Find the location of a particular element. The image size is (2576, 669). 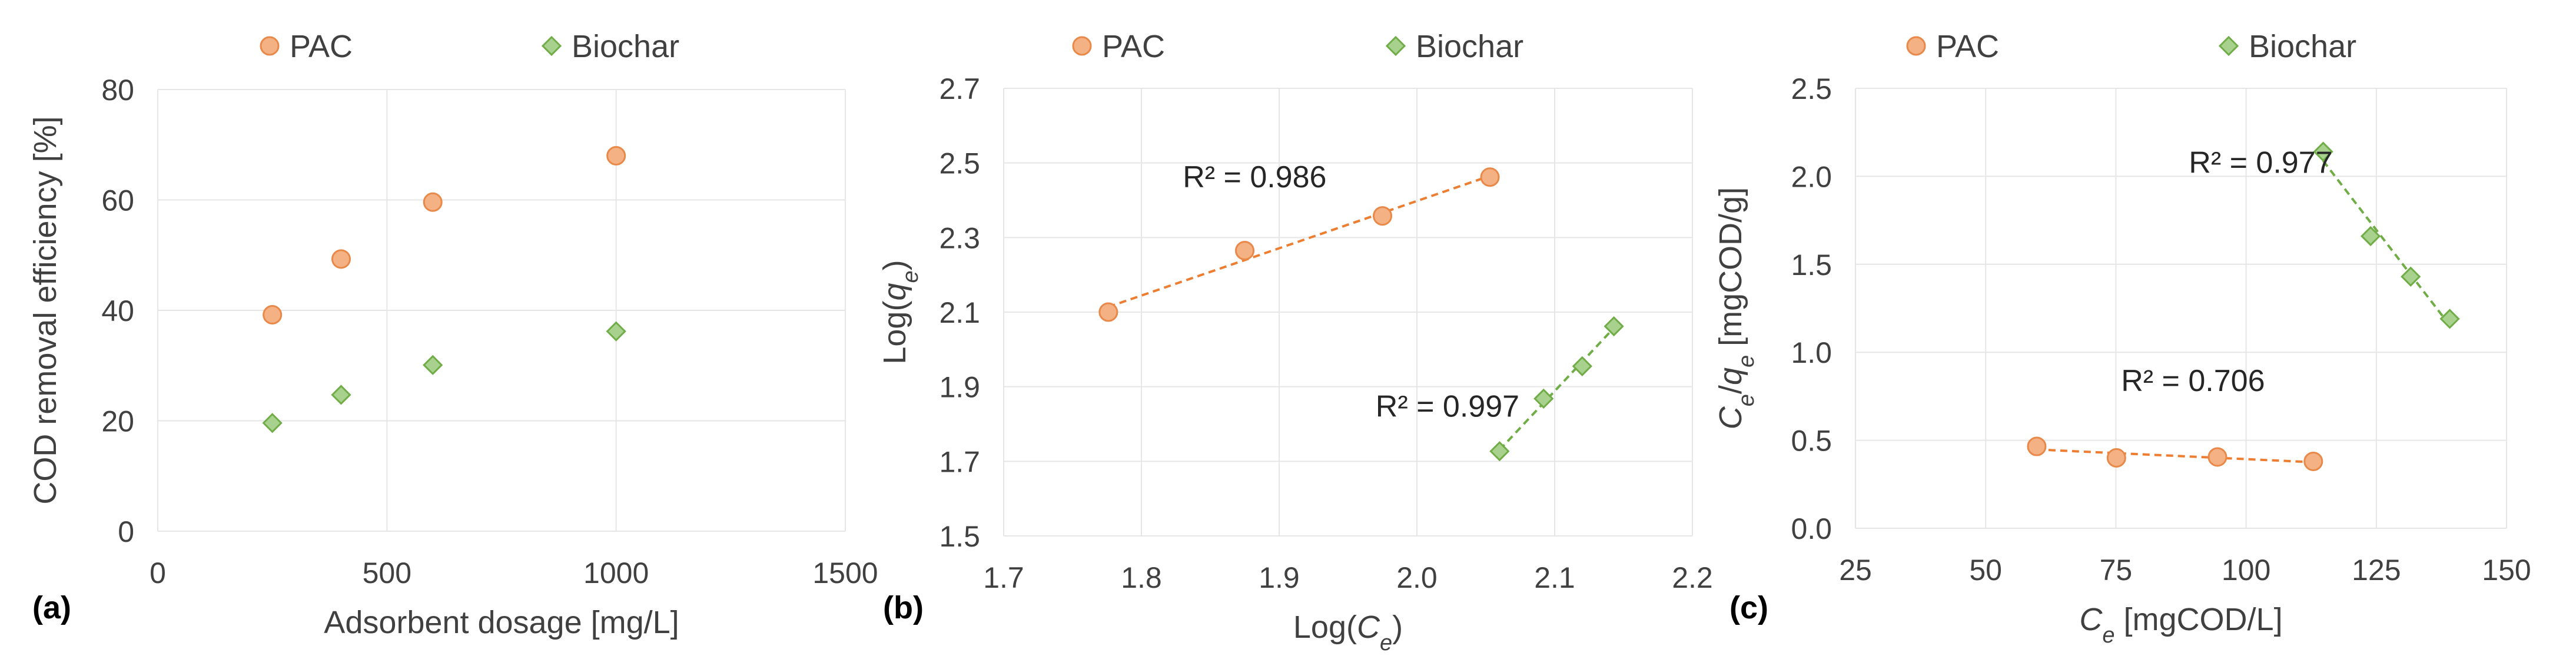

x-tick-label: 125 is located at coordinates (2376, 570).